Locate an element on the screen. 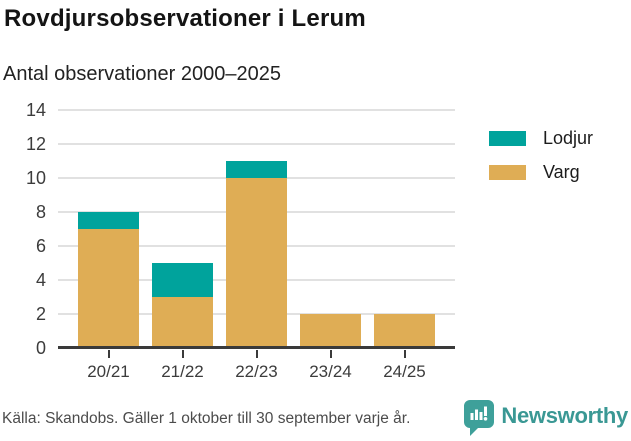 Image resolution: width=631 pixels, height=441 pixels. x-axis: 20/21 21/22 22/23 23/24 24/25 is located at coordinates (256, 371).